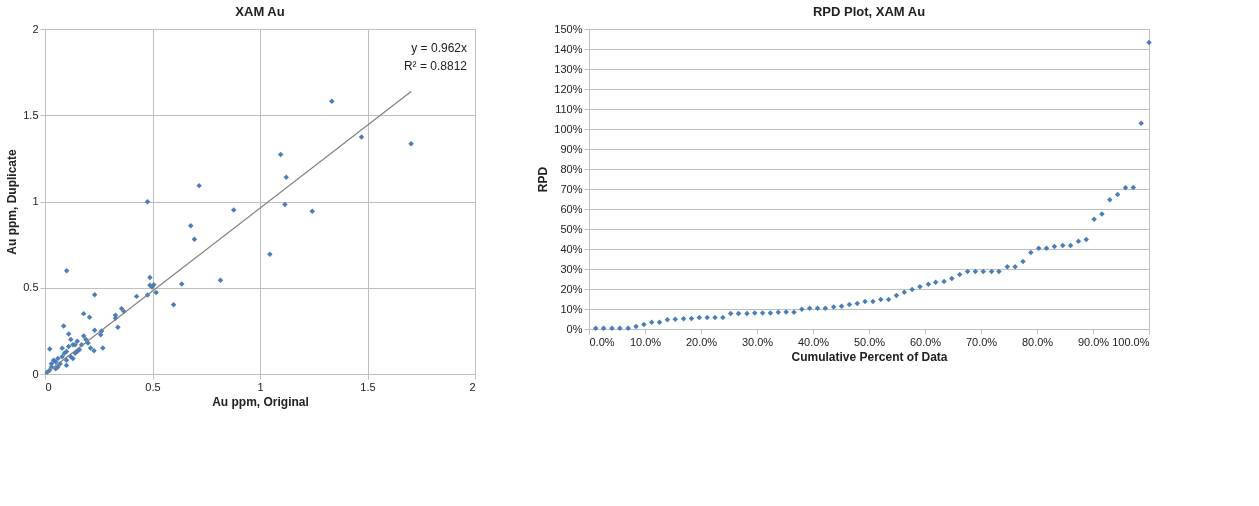 The image size is (1259, 506). Describe the element at coordinates (1093, 341) in the screenshot. I see `x-tick-label: 90.0%` at that location.